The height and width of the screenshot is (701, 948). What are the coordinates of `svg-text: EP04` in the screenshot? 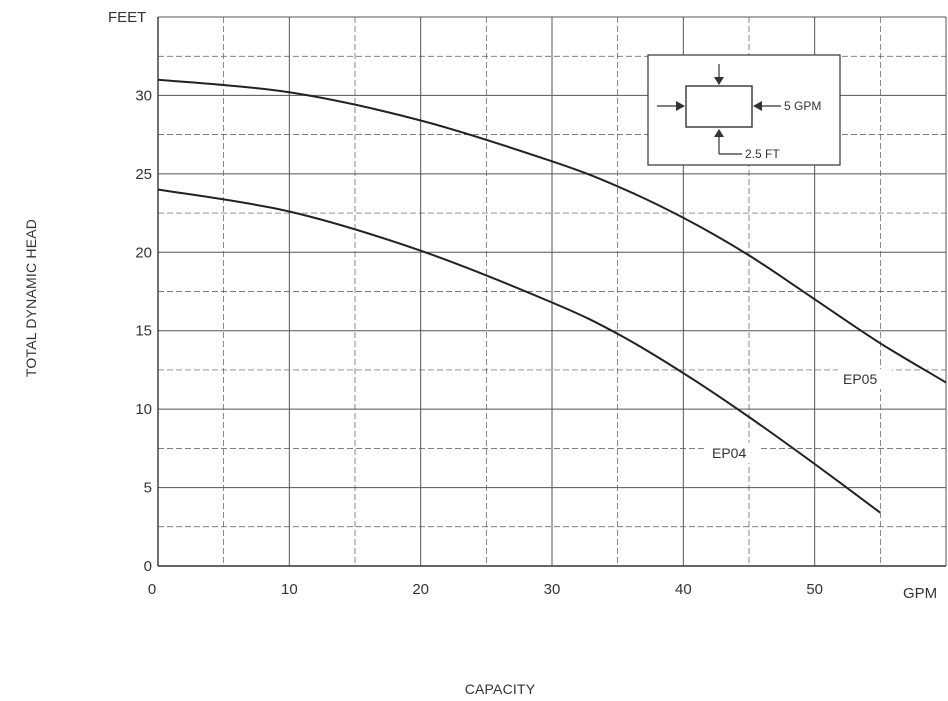 It's located at (729, 453).